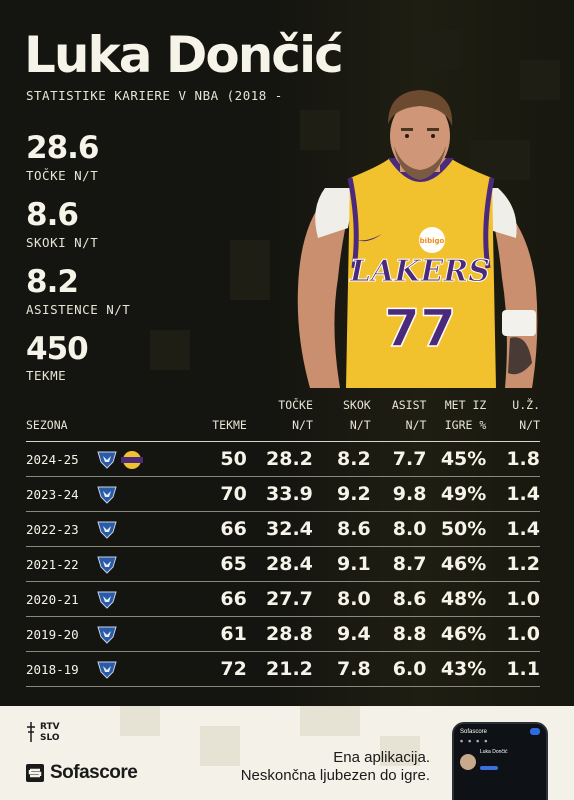 The width and height of the screenshot is (574, 800). I want to click on header-season: SEZONA, so click(47, 425).